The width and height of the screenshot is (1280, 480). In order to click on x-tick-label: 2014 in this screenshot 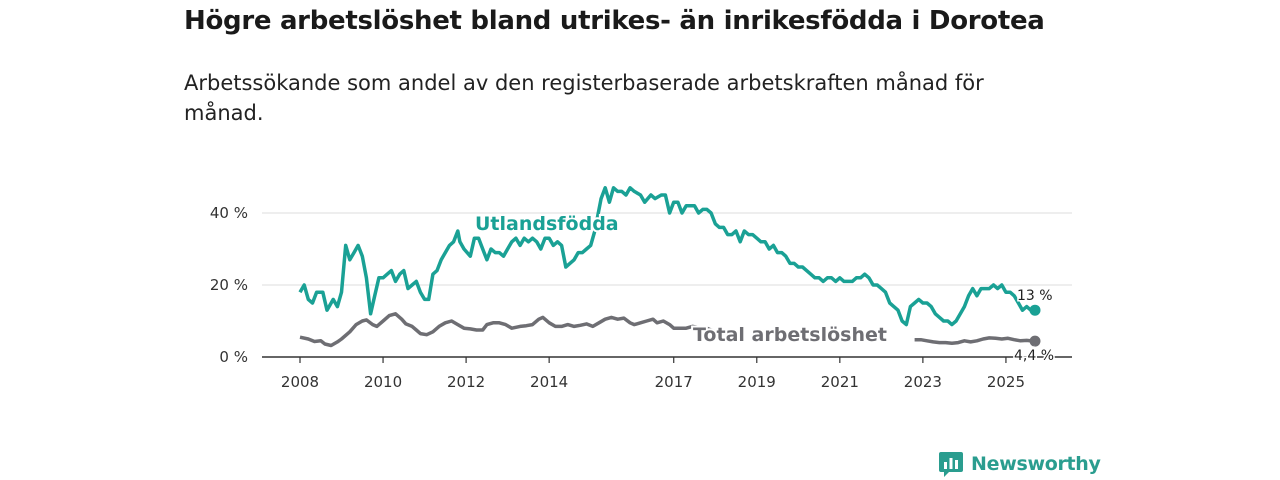, I will do `click(549, 382)`.